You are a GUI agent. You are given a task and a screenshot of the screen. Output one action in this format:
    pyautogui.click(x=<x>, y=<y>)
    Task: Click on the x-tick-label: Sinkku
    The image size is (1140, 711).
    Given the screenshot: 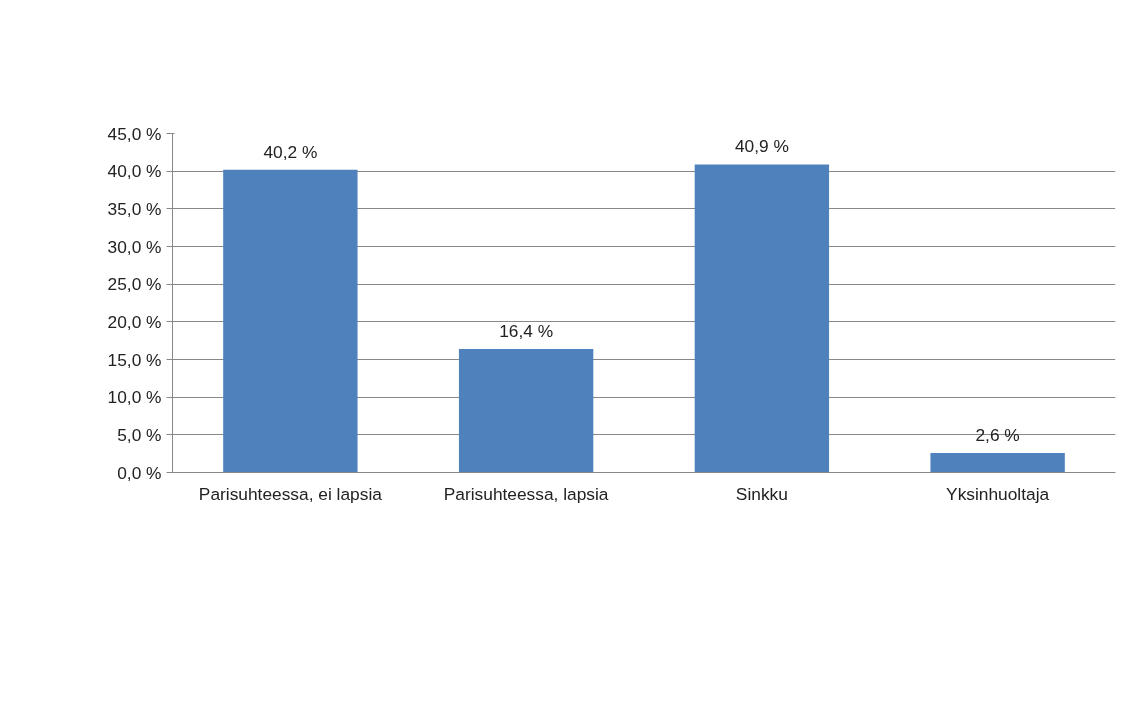 What is the action you would take?
    pyautogui.click(x=761, y=493)
    